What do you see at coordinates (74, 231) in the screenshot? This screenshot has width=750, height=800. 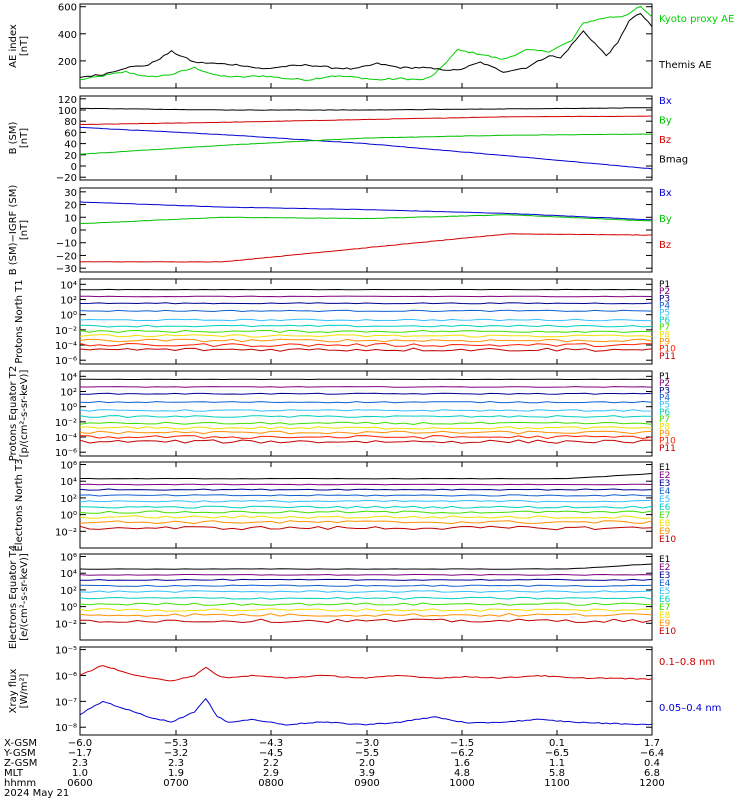 I see `y-tick-label: 0` at bounding box center [74, 231].